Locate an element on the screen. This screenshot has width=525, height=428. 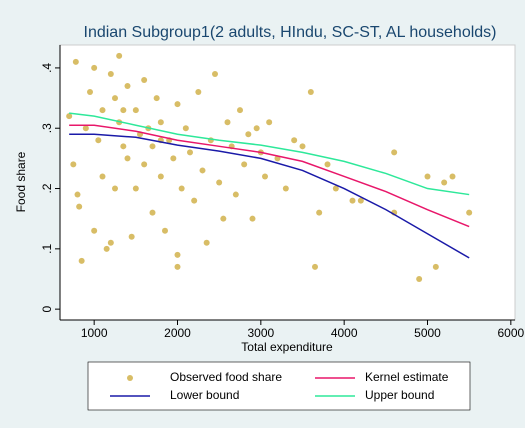
y-tick-label: .2 is located at coordinates (47, 188).